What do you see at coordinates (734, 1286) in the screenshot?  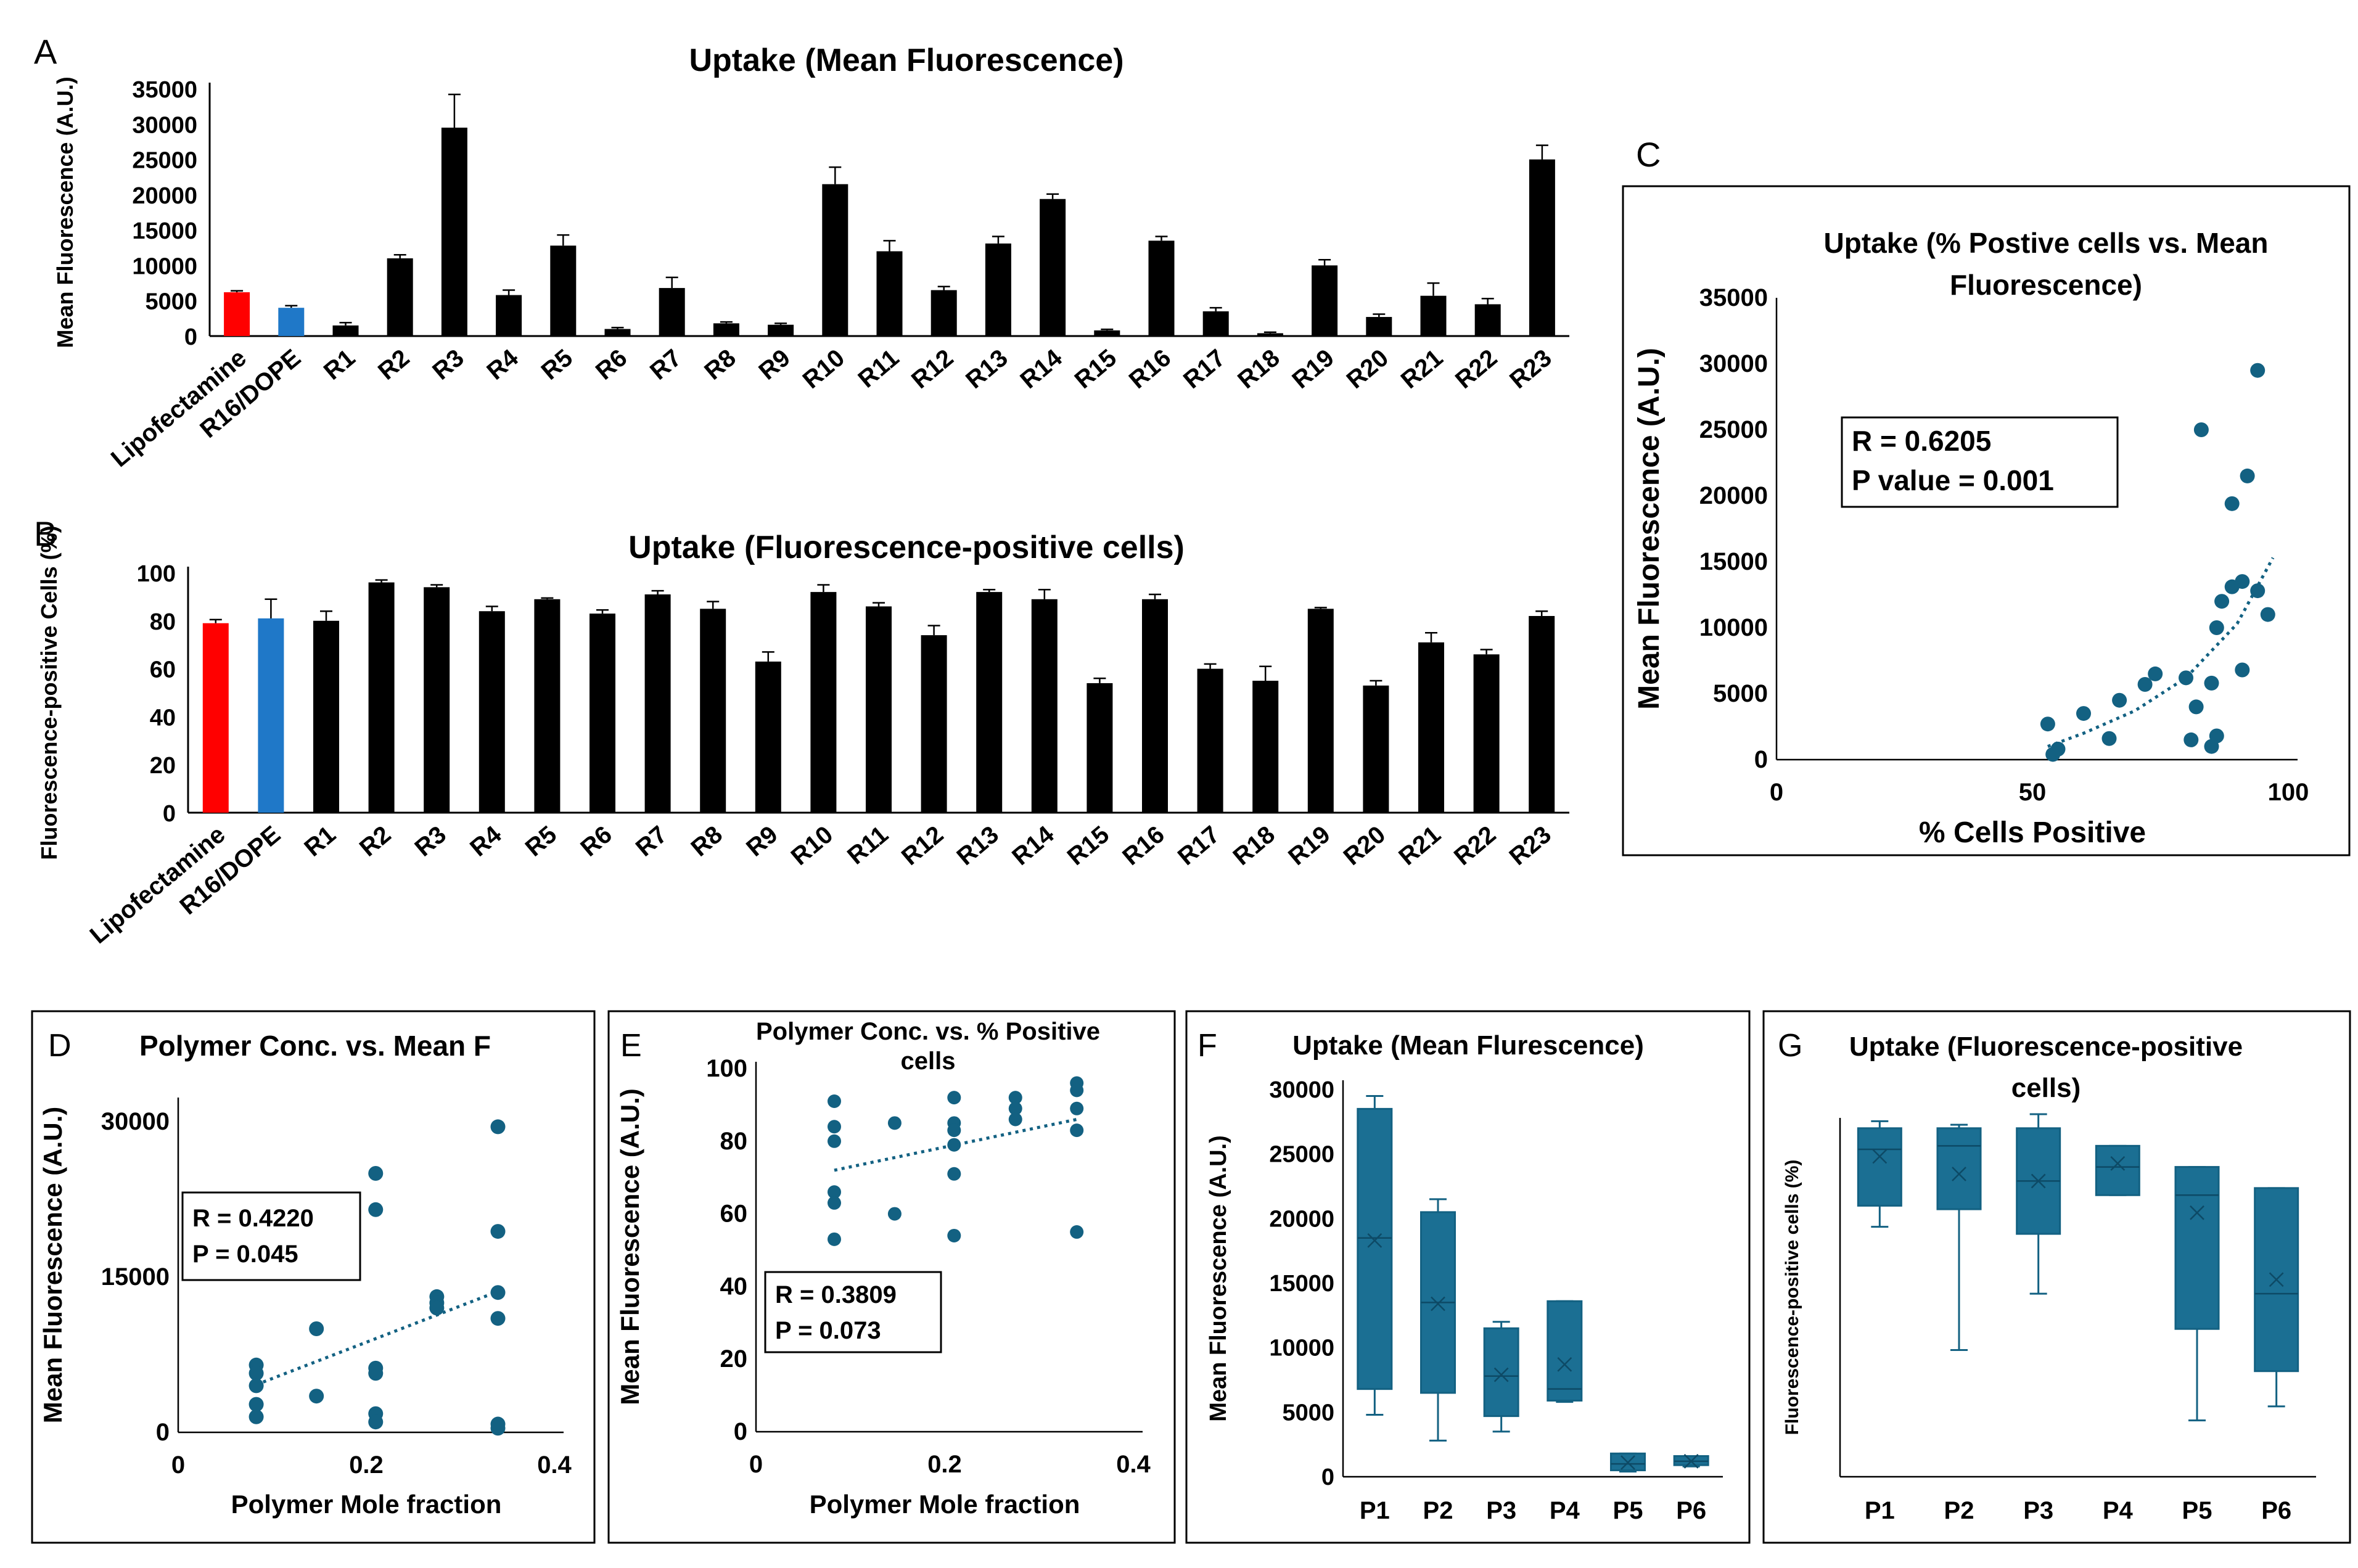 I see `chart-e-y-tick-label: 40` at bounding box center [734, 1286].